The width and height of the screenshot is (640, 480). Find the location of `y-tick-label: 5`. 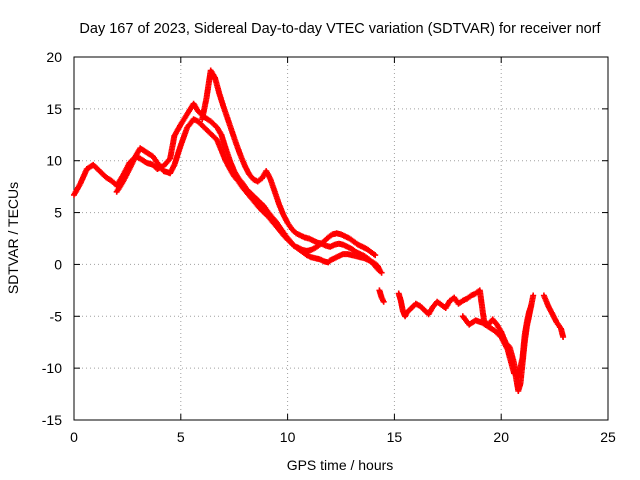

y-tick-label: 5 is located at coordinates (58, 213).